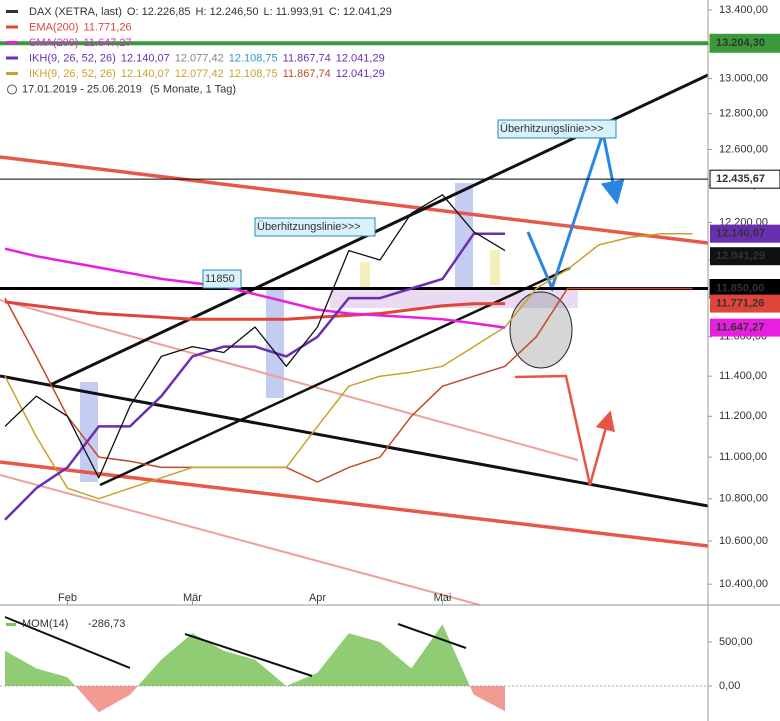  I want to click on x-tick-label: Mai, so click(443, 598).